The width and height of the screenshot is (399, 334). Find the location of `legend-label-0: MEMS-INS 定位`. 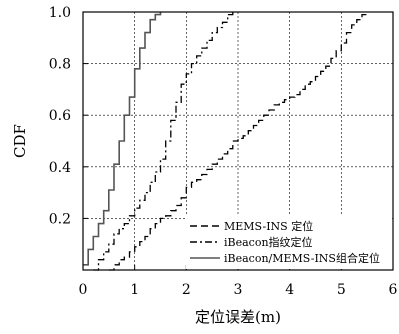

legend-label-0: MEMS-INS 定位 is located at coordinates (268, 226).